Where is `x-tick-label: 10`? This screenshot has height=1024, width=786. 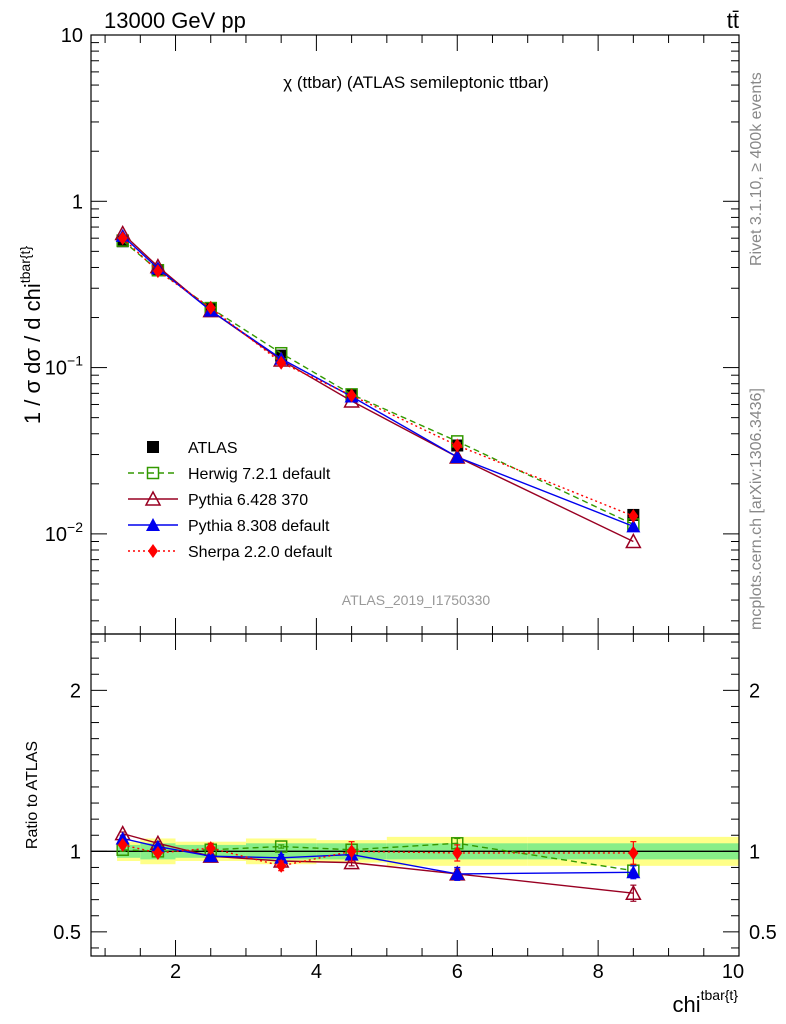 x-tick-label: 10 is located at coordinates (733, 972).